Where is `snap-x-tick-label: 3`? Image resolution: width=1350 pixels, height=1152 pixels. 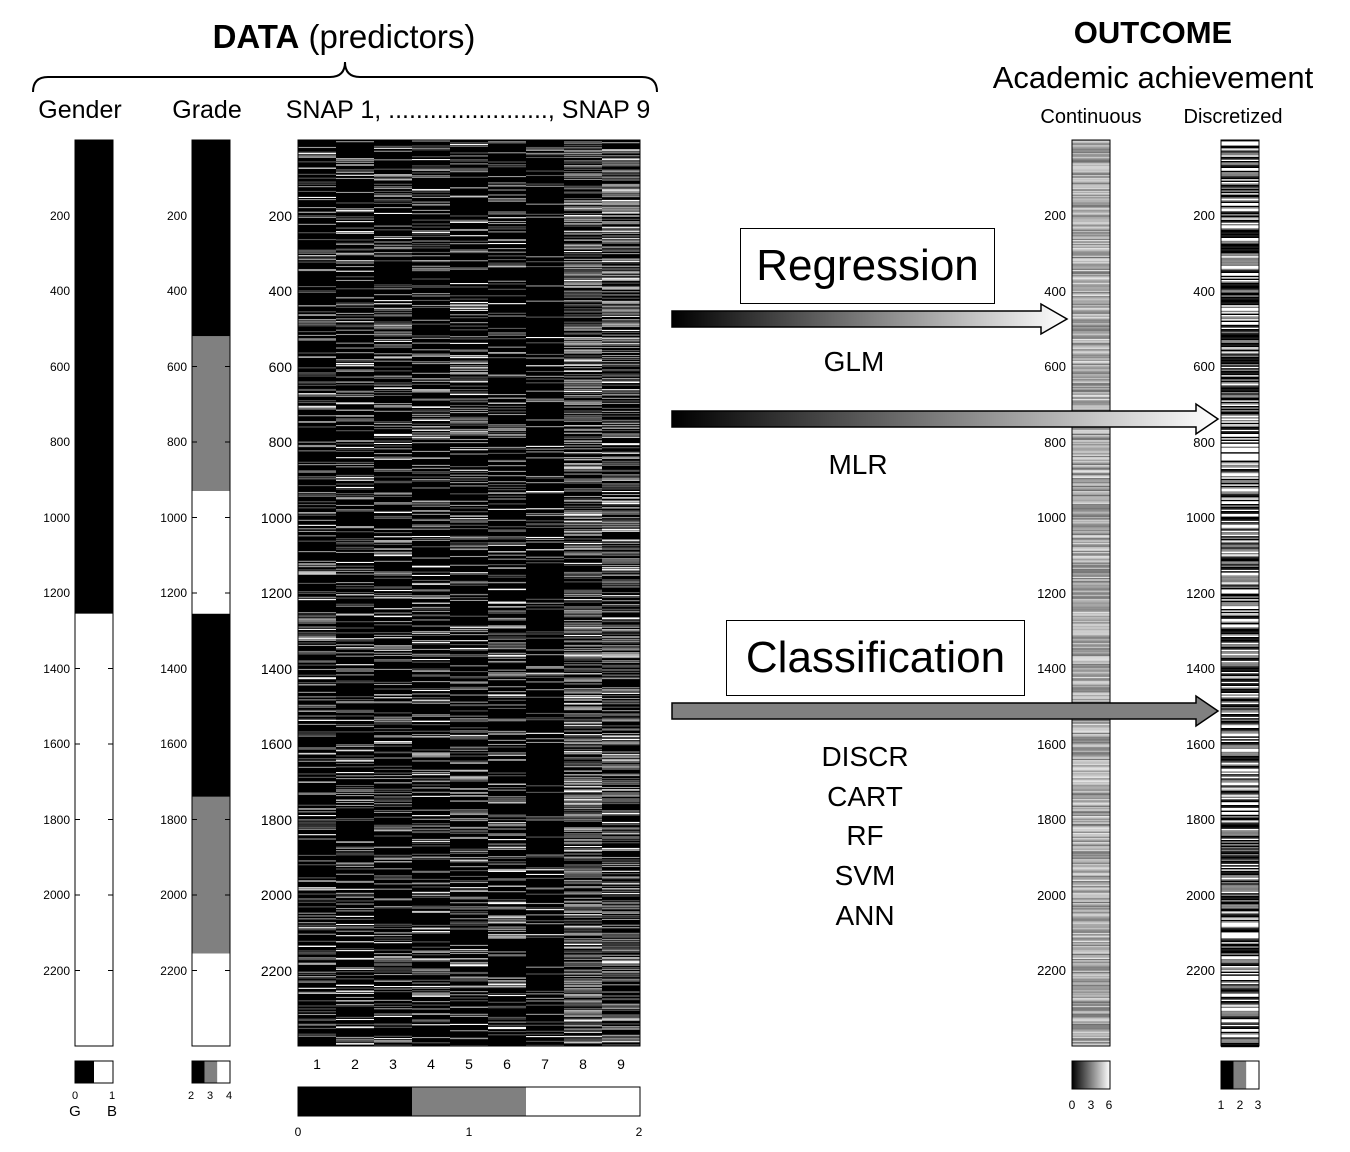
snap-x-tick-label: 3 is located at coordinates (393, 1064).